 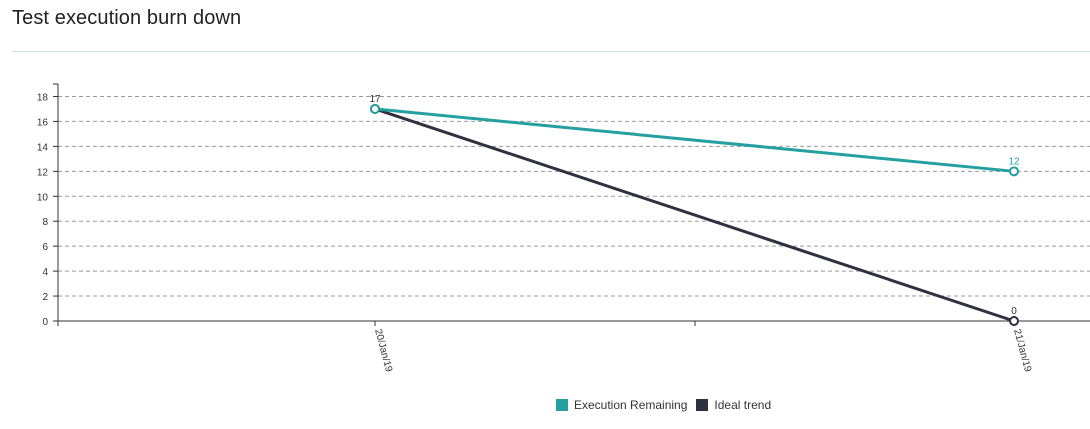 What do you see at coordinates (43, 122) in the screenshot?
I see `y-tick-label: 16` at bounding box center [43, 122].